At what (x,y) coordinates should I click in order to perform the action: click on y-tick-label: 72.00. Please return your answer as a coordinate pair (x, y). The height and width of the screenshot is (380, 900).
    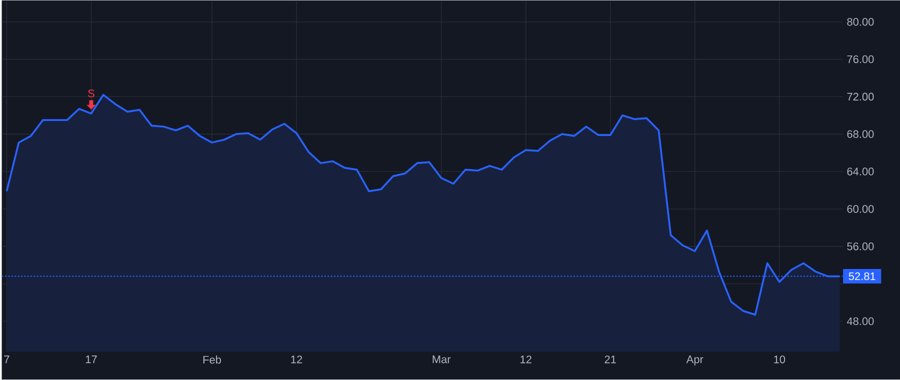
    Looking at the image, I should click on (860, 97).